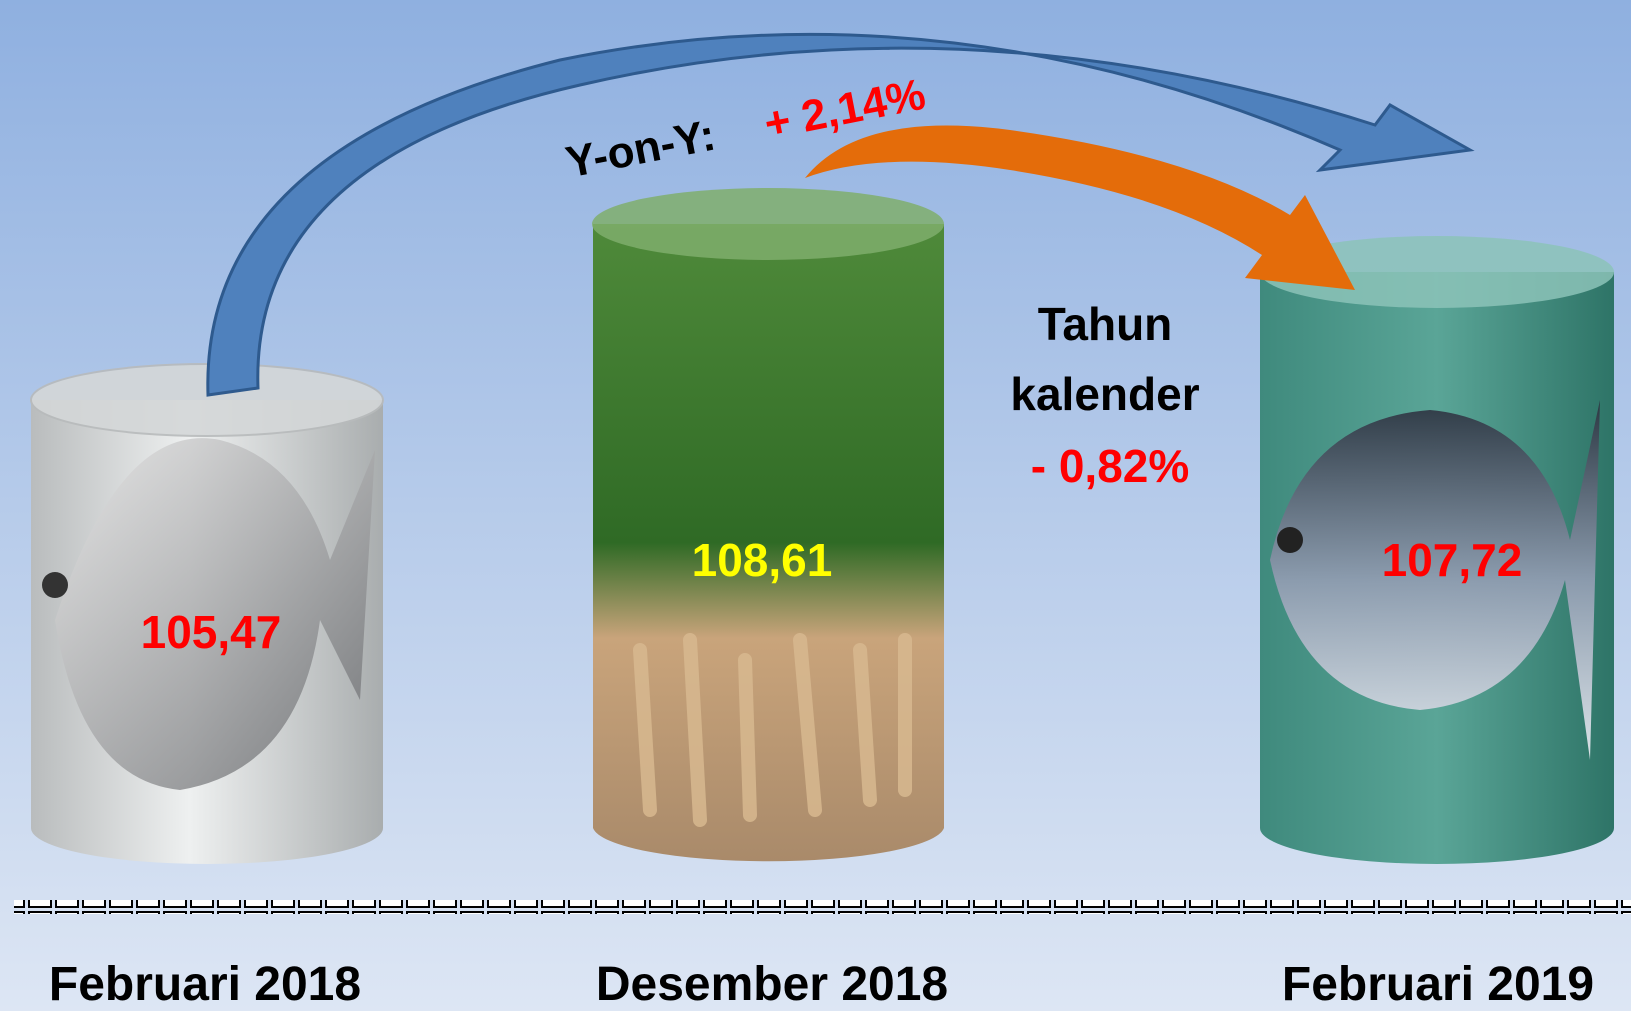  What do you see at coordinates (822, 907) in the screenshot?
I see `timeline` at bounding box center [822, 907].